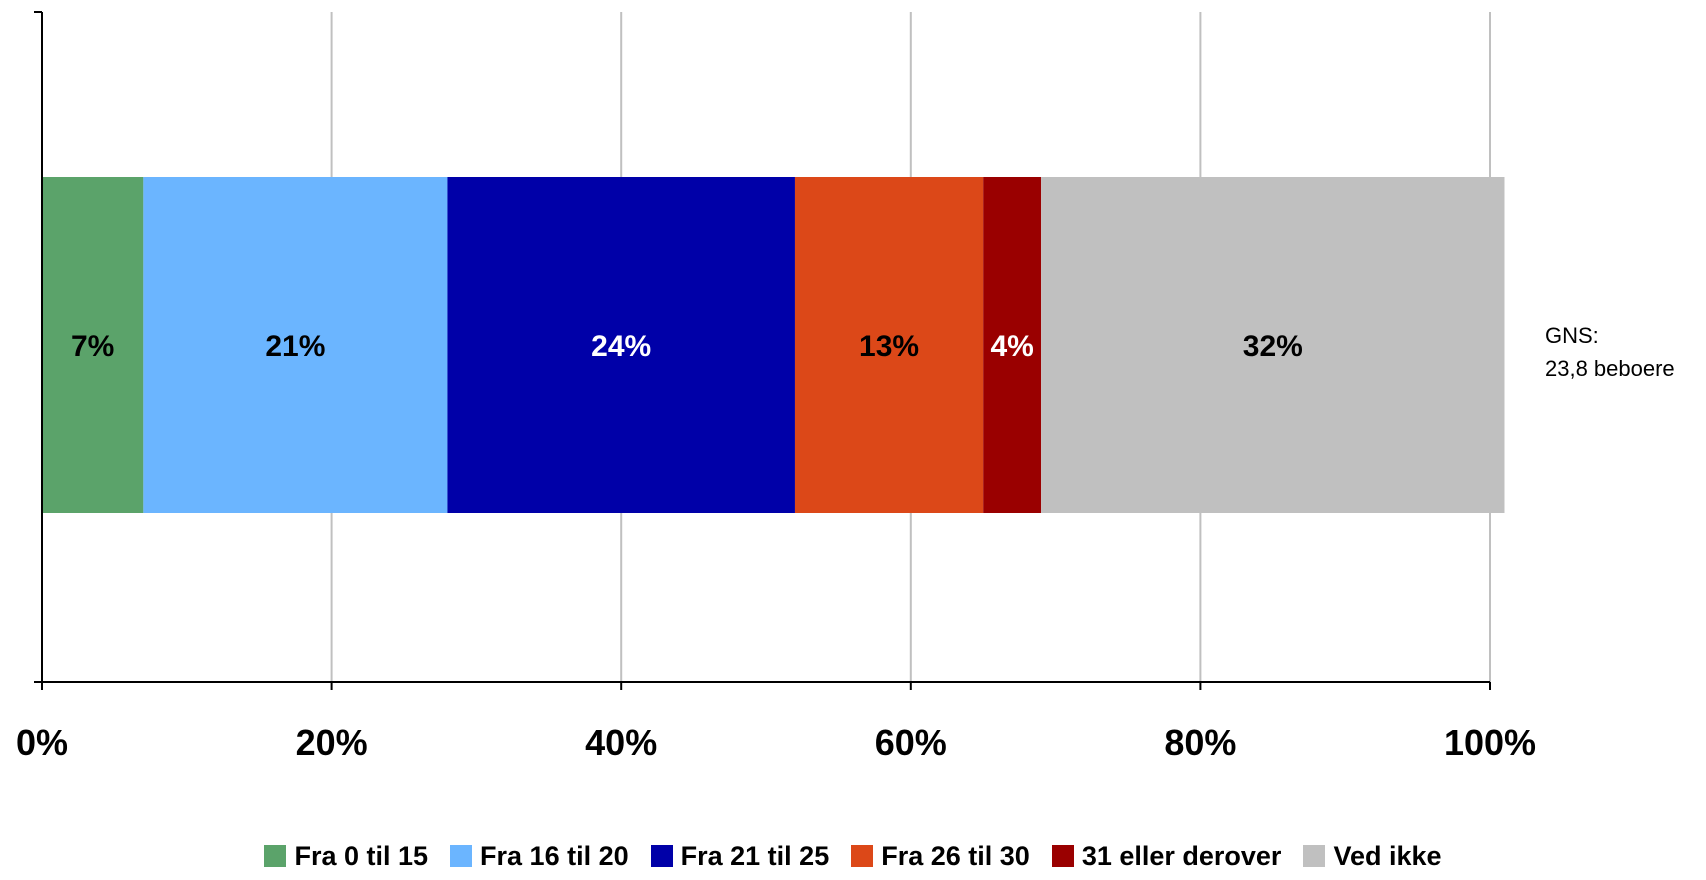 The image size is (1706, 880). I want to click on legend-item: Fra 21 til 25, so click(740, 856).